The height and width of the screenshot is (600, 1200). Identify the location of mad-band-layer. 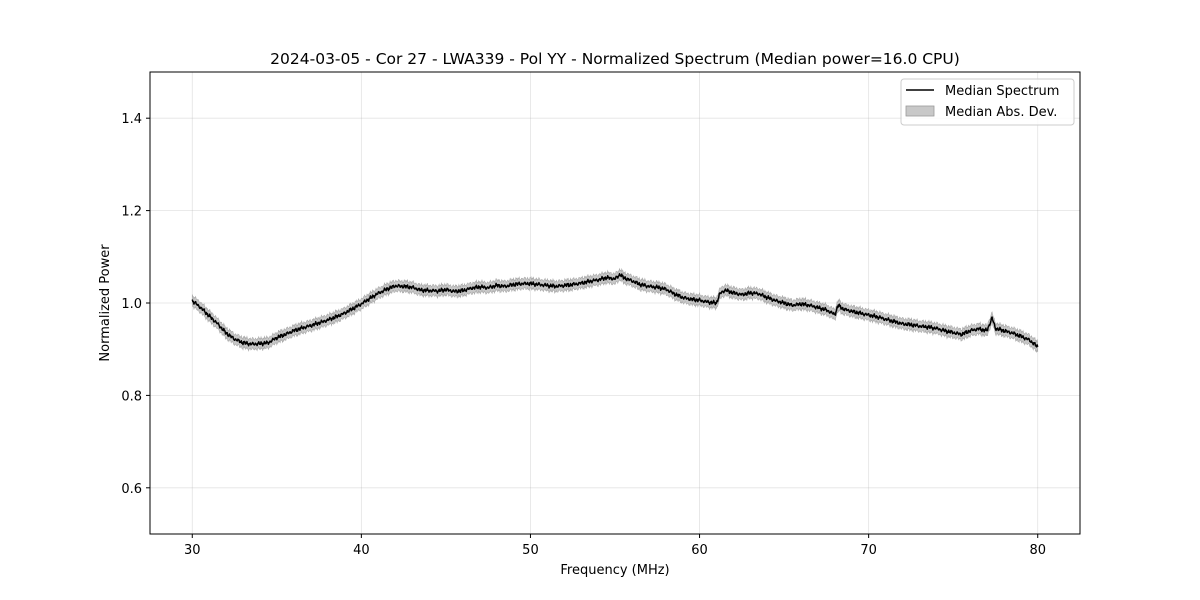
(615, 310).